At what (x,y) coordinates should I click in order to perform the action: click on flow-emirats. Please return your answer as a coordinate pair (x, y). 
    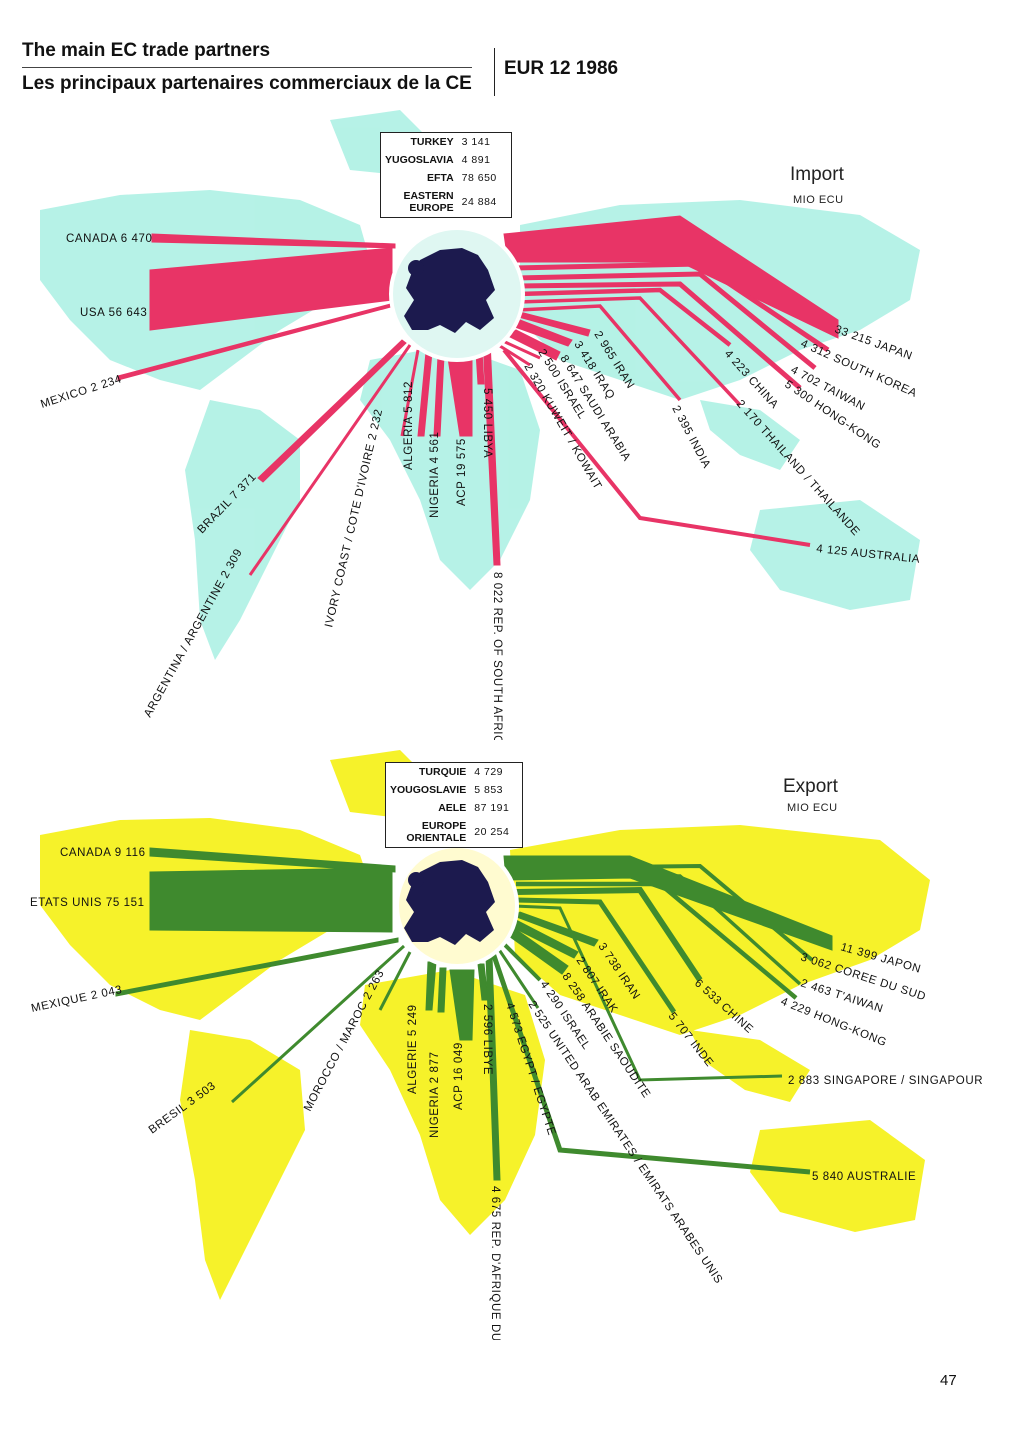
    Looking at the image, I should click on (518, 978).